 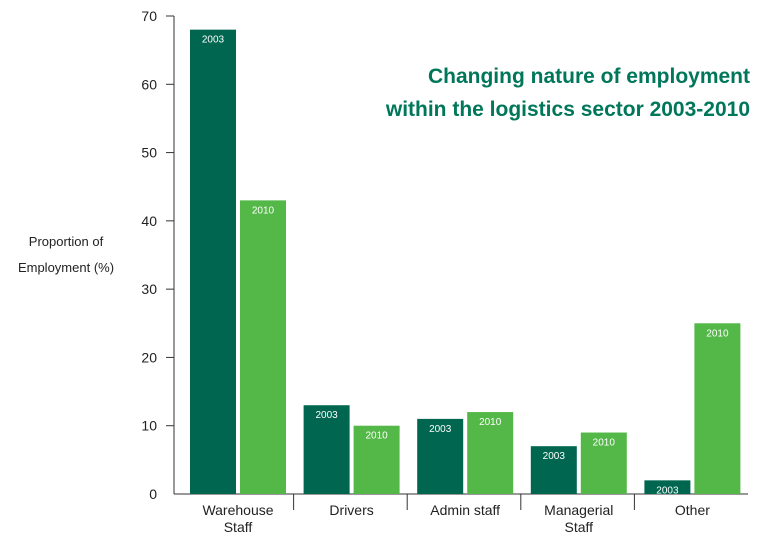 I want to click on y-tick-label: 60, so click(x=149, y=84).